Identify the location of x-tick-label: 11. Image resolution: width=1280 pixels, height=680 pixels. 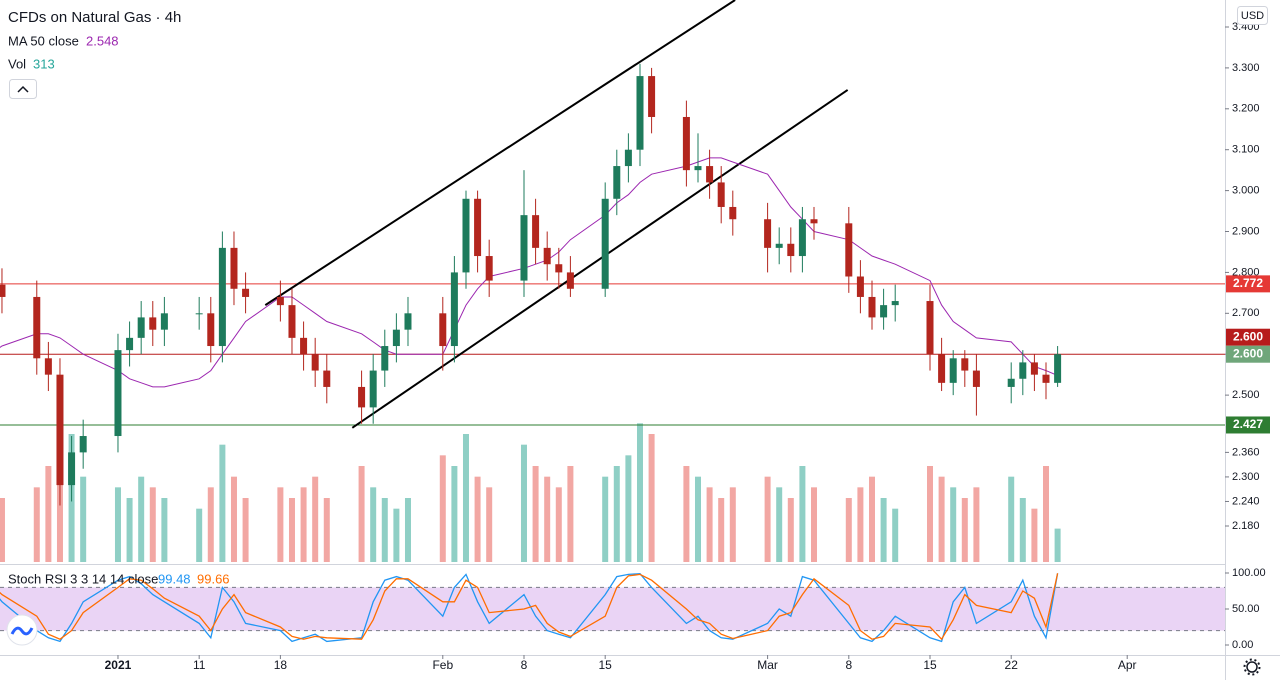
(199, 665).